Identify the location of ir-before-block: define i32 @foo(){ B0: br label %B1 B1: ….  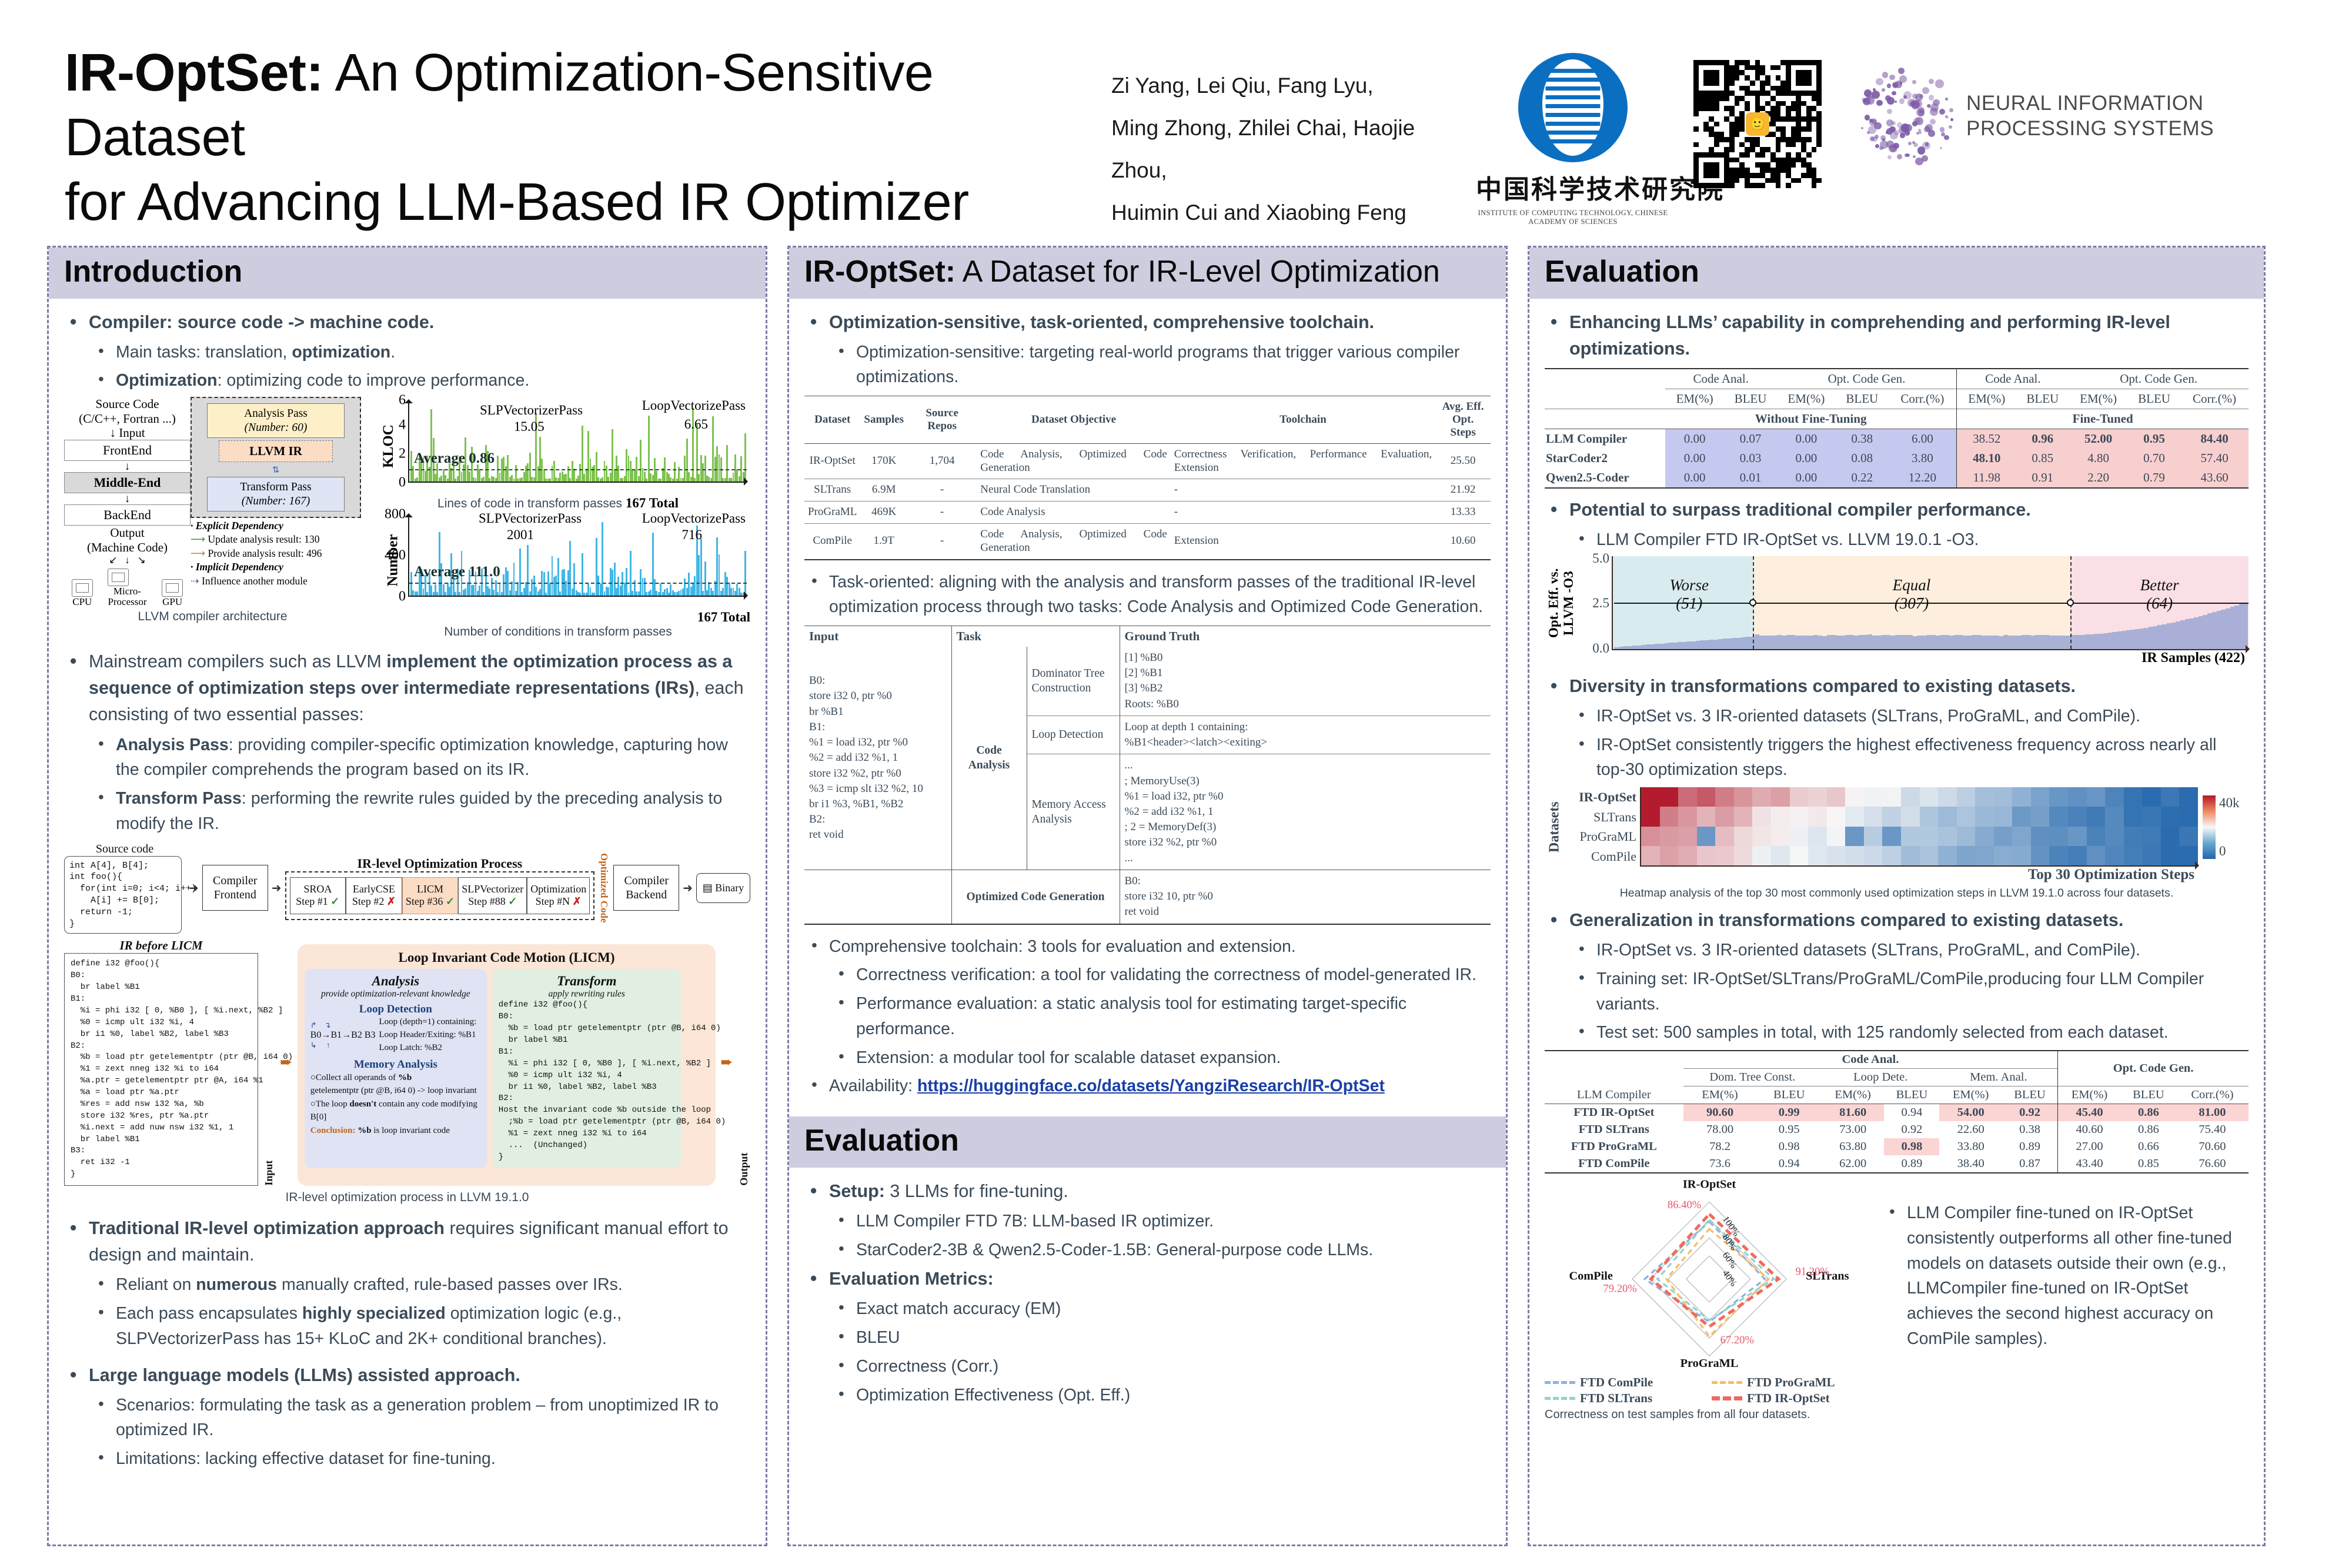
(178, 1069).